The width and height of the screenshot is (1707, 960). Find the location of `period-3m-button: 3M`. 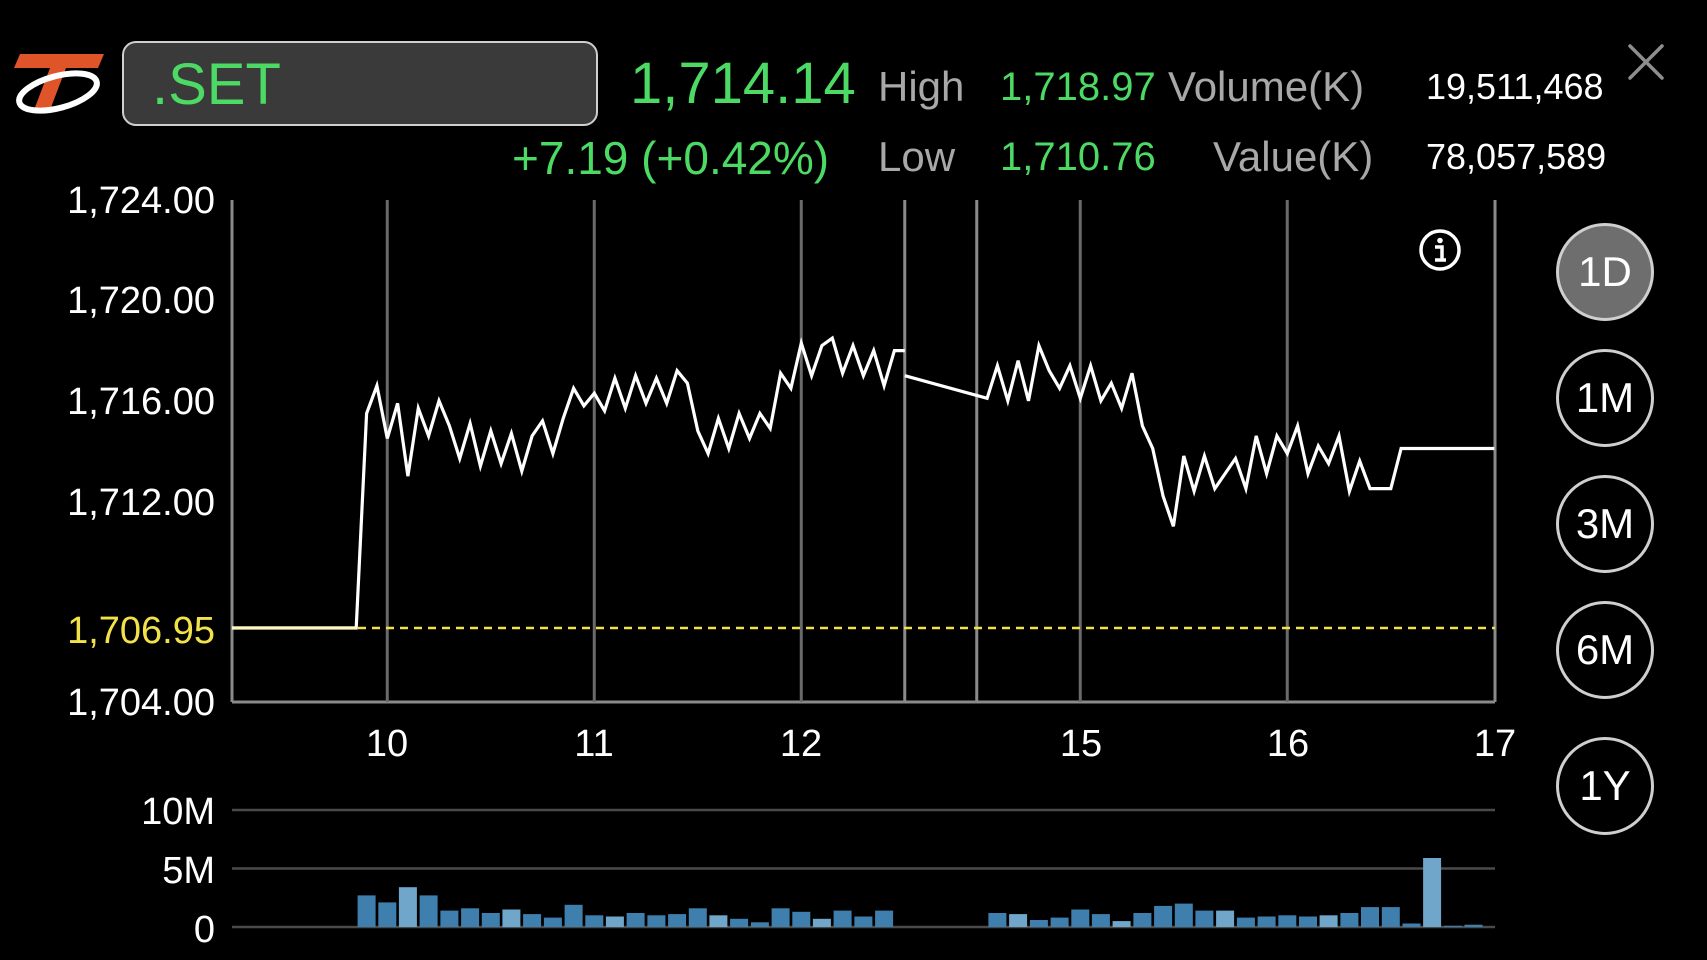

period-3m-button: 3M is located at coordinates (1605, 524).